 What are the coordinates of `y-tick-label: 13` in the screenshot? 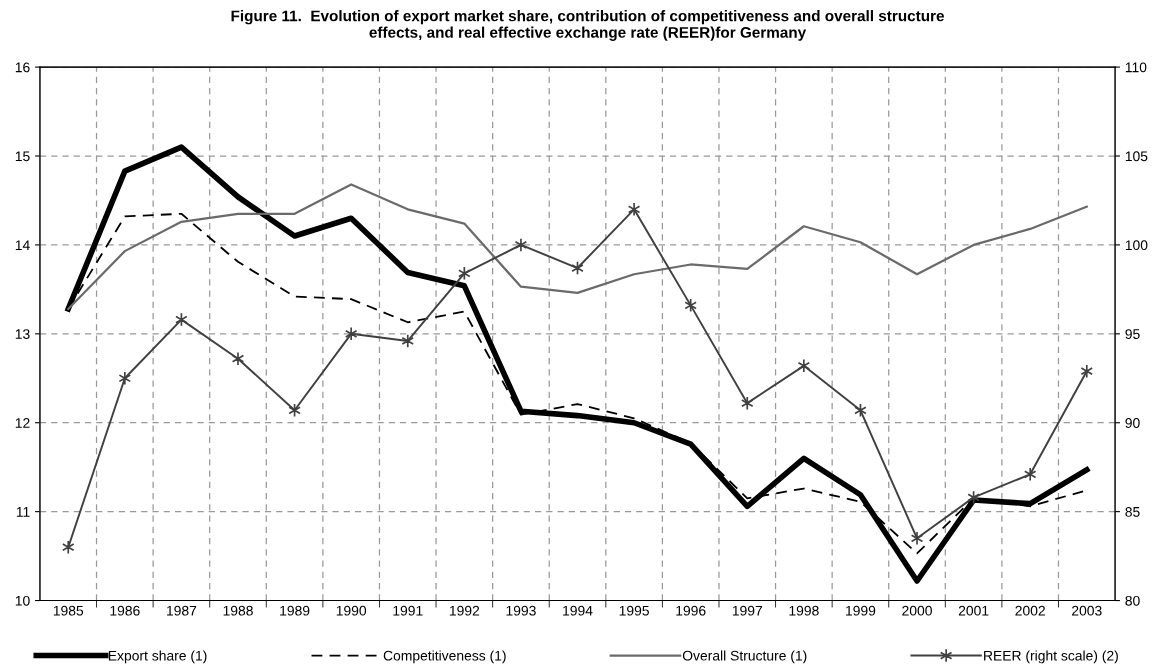 It's located at (22, 334).